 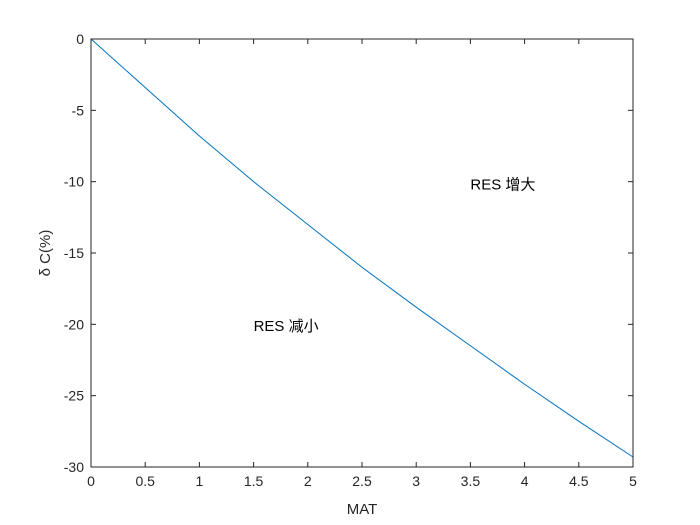 What do you see at coordinates (74, 253) in the screenshot?
I see `y-tick-label: -15` at bounding box center [74, 253].